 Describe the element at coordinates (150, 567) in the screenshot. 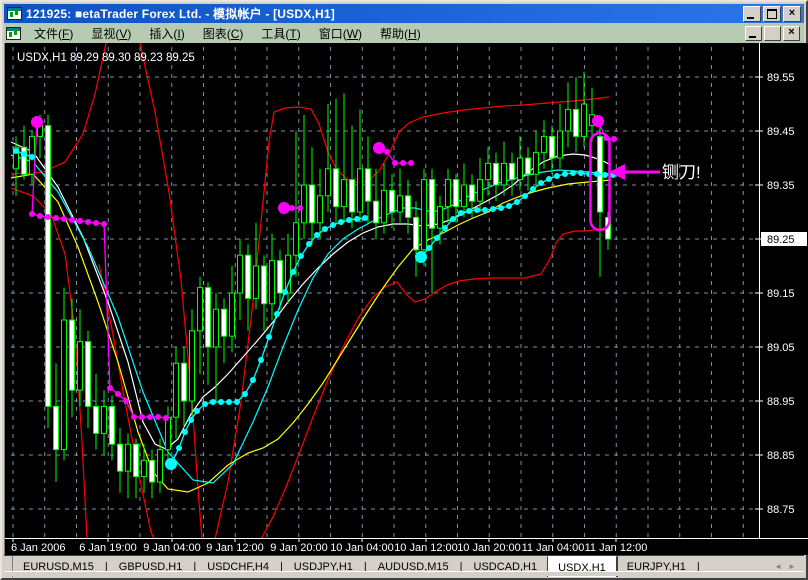

I see `tab-gbpusd-h1: GBPUSD,H1` at that location.